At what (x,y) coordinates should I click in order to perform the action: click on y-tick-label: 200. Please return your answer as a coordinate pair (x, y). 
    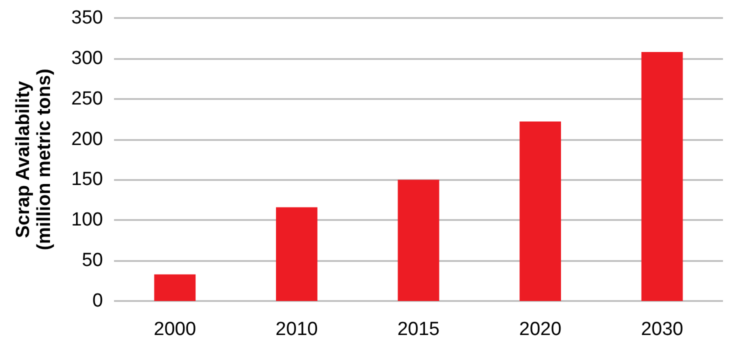
    Looking at the image, I should click on (87, 139).